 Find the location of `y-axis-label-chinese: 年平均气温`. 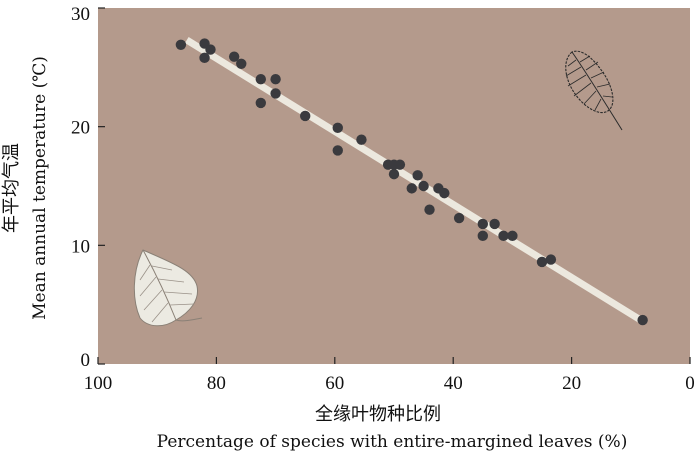

y-axis-label-chinese: 年平均气温 is located at coordinates (11, 188).